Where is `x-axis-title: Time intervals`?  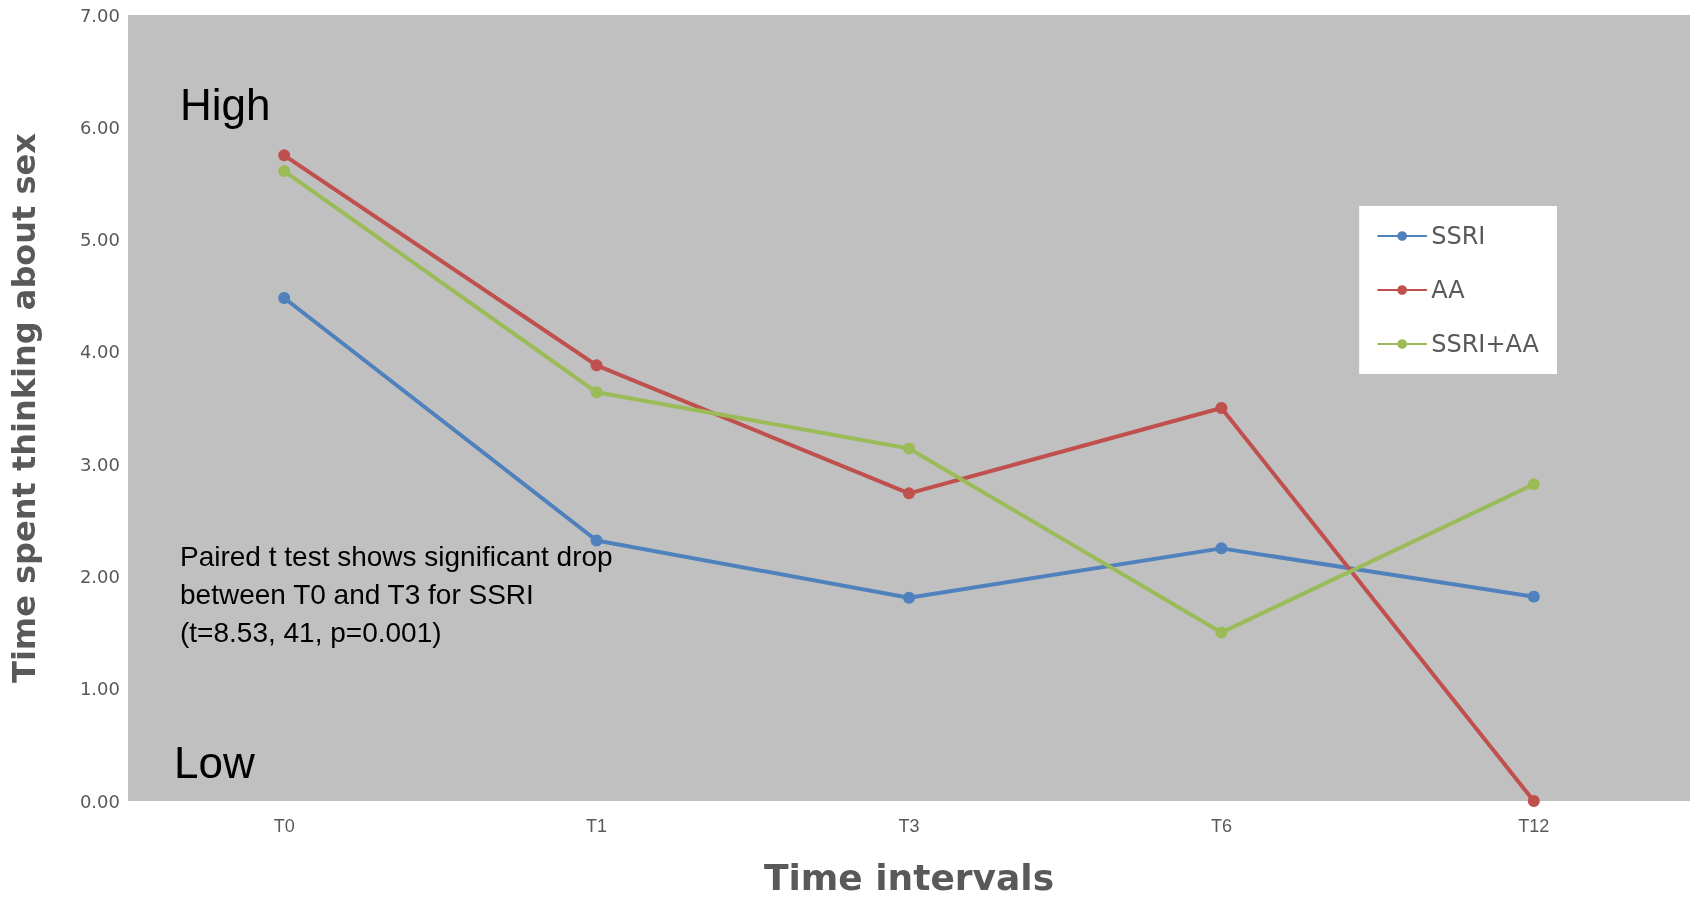
x-axis-title: Time intervals is located at coordinates (909, 877).